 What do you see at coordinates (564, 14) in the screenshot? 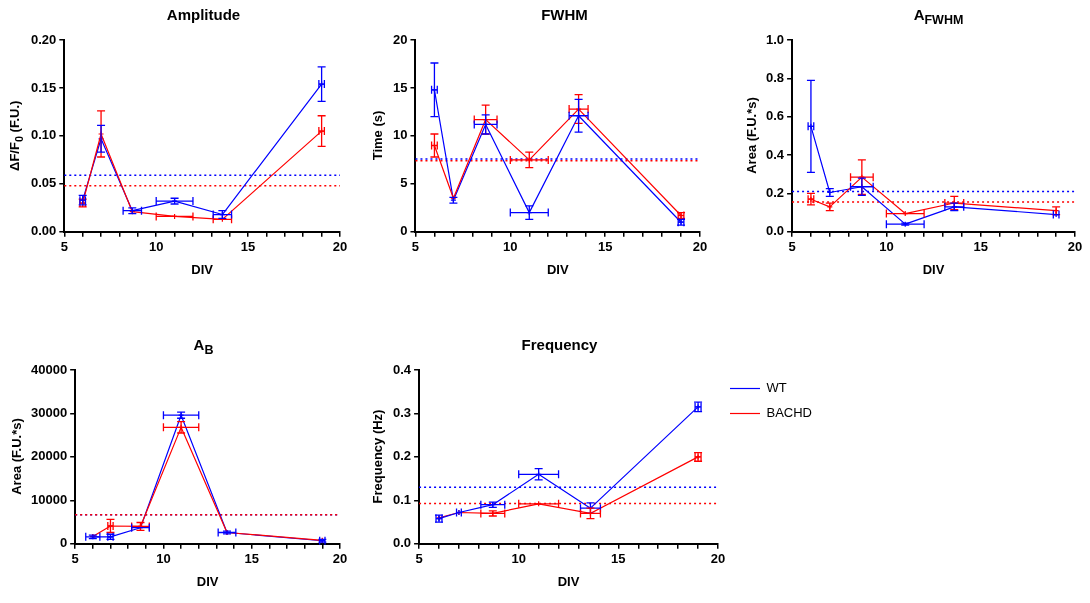
I see `chart-title: FWHM` at bounding box center [564, 14].